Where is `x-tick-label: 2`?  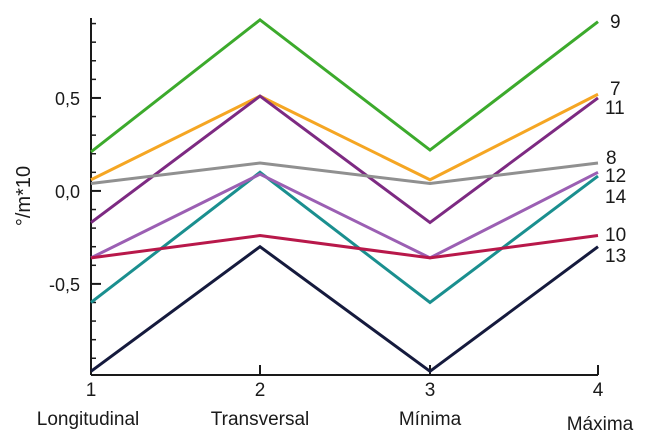 x-tick-label: 2 is located at coordinates (260, 390).